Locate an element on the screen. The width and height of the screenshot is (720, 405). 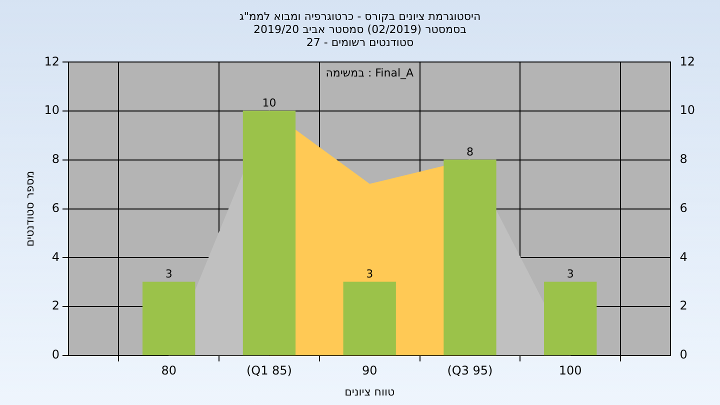
y2-tick-label: 6 is located at coordinates (684, 207).